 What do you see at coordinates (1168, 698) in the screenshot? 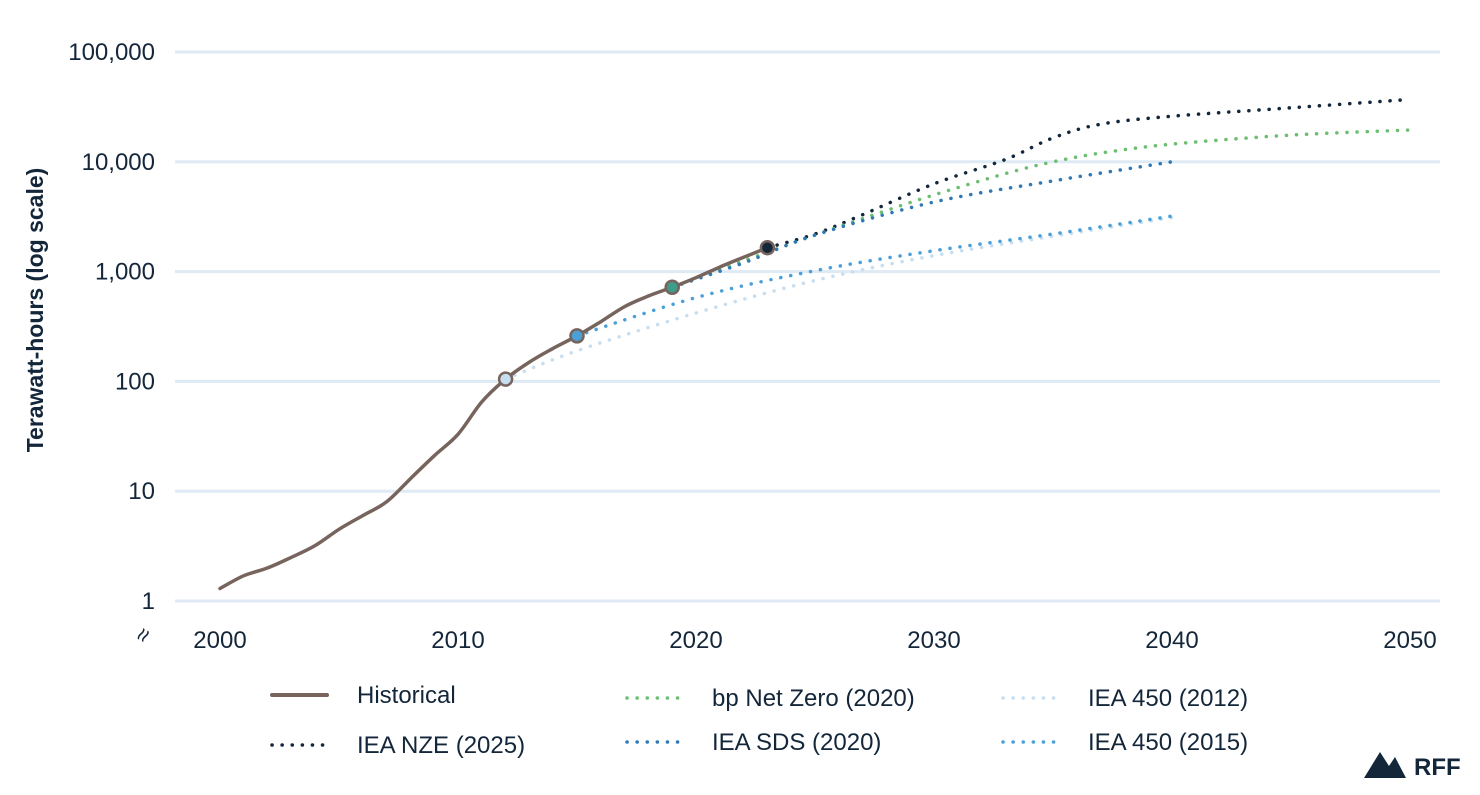
I see `legend-label: IEA 450 (2012)` at bounding box center [1168, 698].